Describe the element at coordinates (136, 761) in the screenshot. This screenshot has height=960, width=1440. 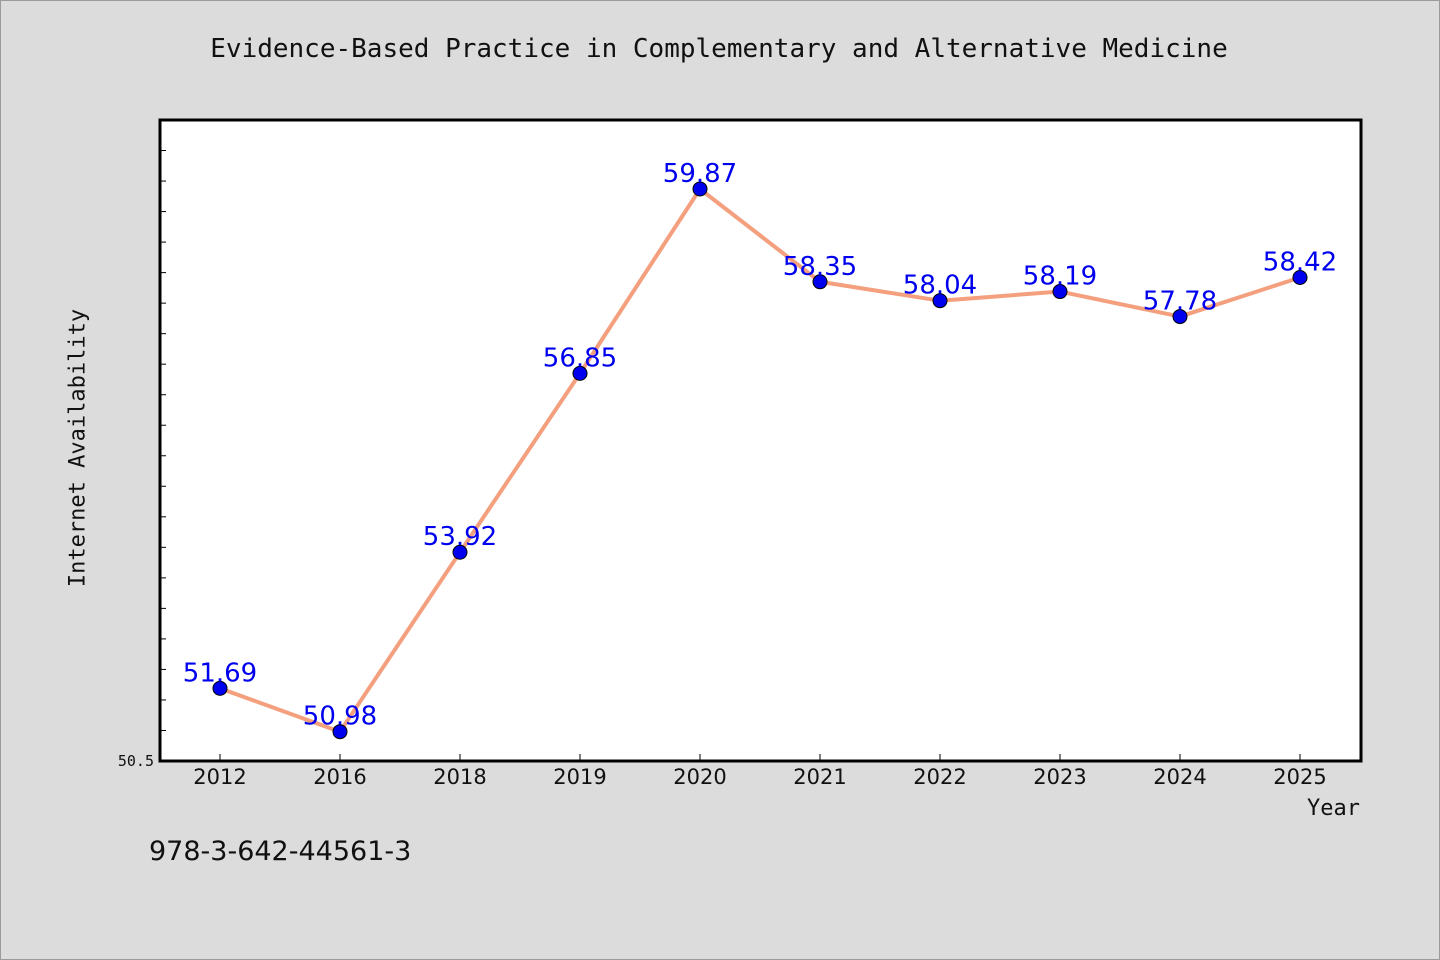
I see `y-tick-label: 50.5` at that location.